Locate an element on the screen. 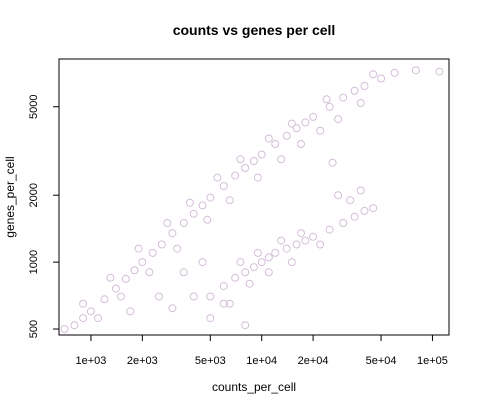 The height and width of the screenshot is (410, 480). x-axis-label: counts_per_cell is located at coordinates (254, 387).